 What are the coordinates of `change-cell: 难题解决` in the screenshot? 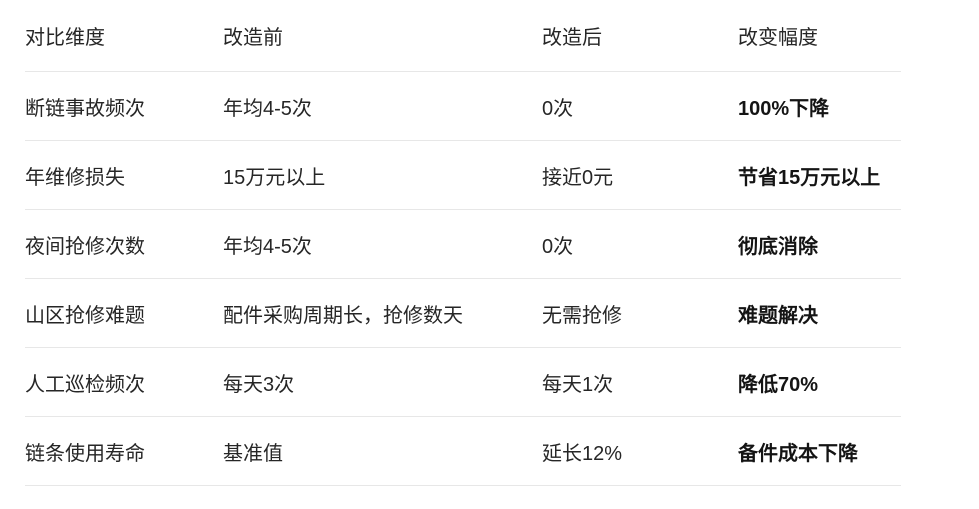 It's located at (819, 313).